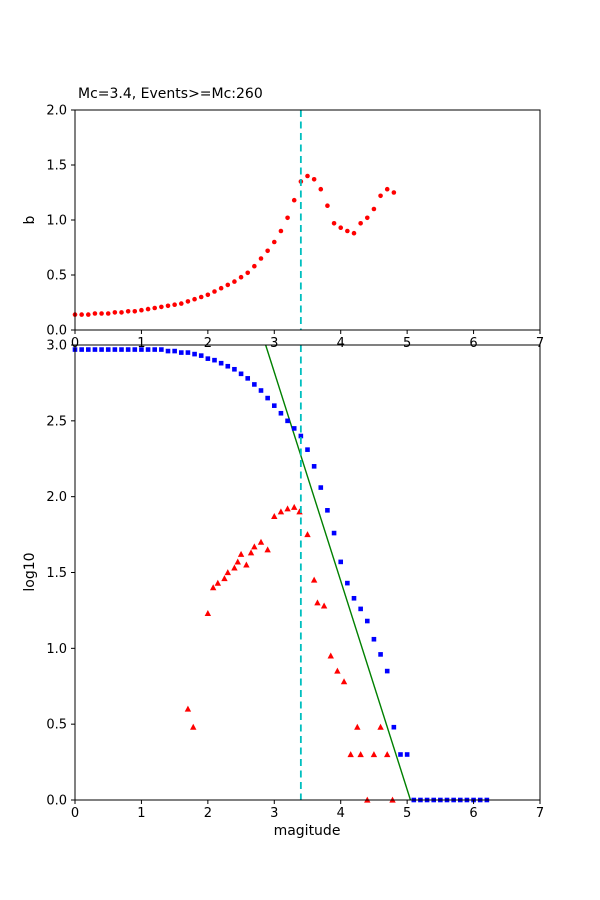 Image resolution: width=600 pixels, height=900 pixels. What do you see at coordinates (56, 421) in the screenshot?
I see `svg-text: 2.5` at bounding box center [56, 421].